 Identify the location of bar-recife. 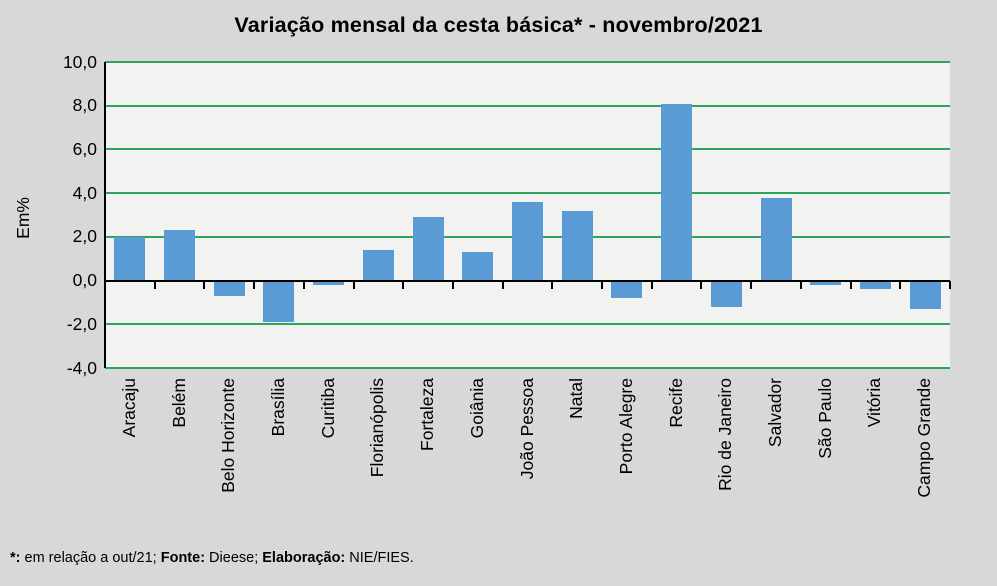
(677, 192).